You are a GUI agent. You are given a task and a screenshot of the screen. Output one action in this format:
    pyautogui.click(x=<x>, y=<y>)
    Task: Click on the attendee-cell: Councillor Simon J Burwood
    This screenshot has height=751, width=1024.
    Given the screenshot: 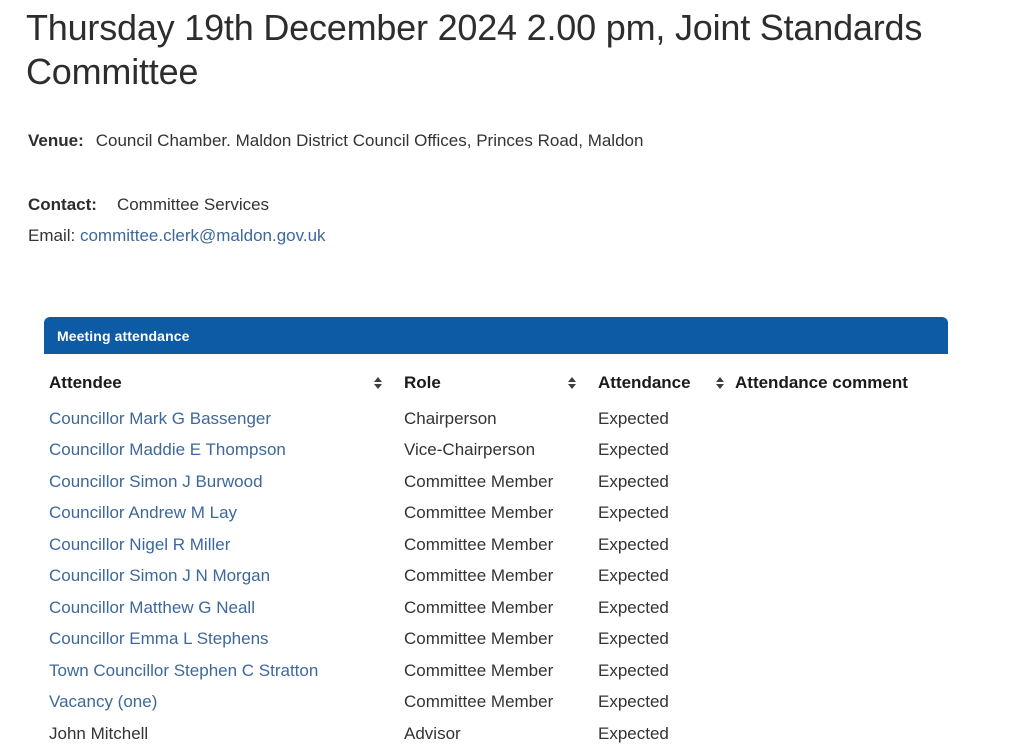 What is the action you would take?
    pyautogui.click(x=217, y=482)
    